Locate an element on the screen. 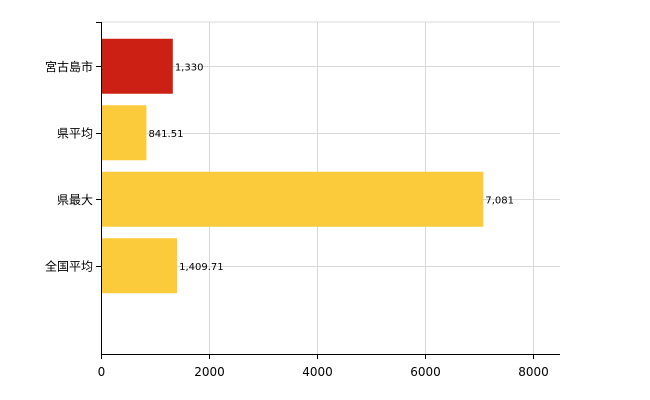 This screenshot has width=650, height=400. x-tick-label: 4000 is located at coordinates (317, 372).